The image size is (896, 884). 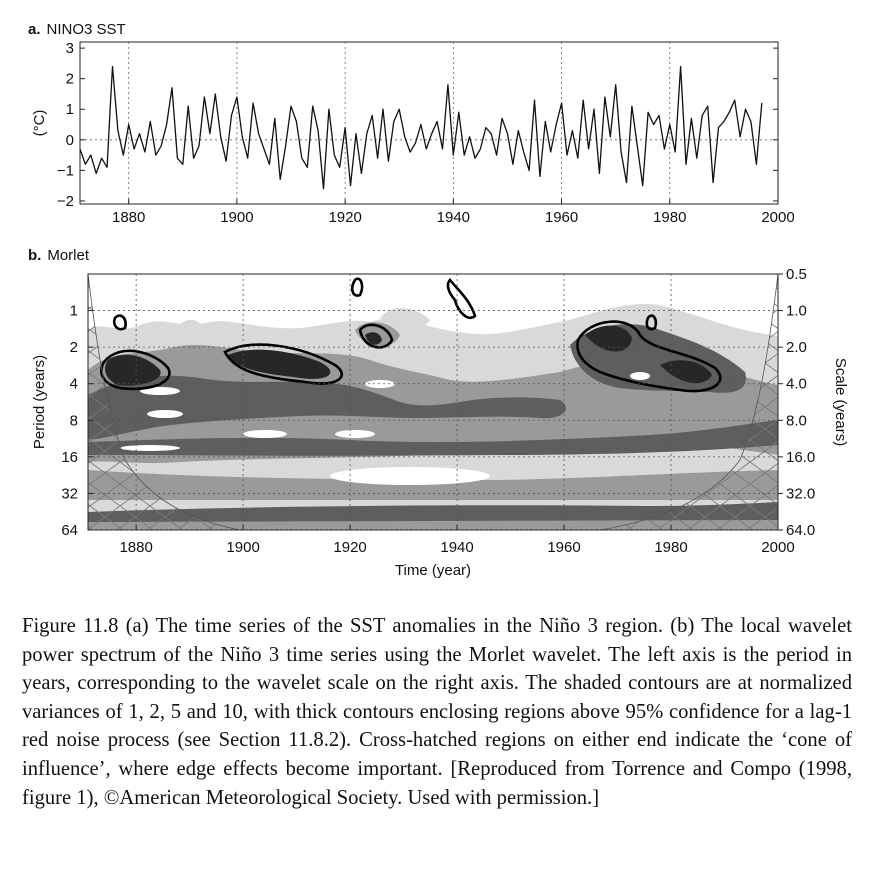 I want to click on panel-a-ytick-label: 1, so click(x=70, y=109).